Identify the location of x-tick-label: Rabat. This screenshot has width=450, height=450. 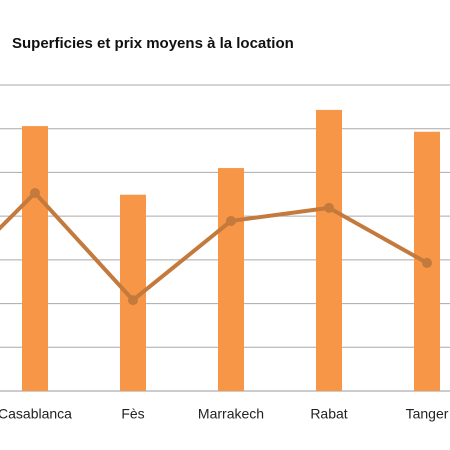
(328, 414).